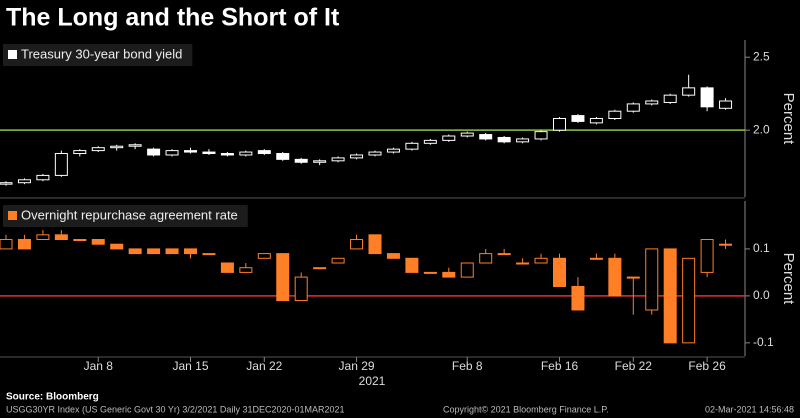 Image resolution: width=800 pixels, height=418 pixels. Describe the element at coordinates (99, 366) in the screenshot. I see `x-tick-label: Jan 8` at that location.